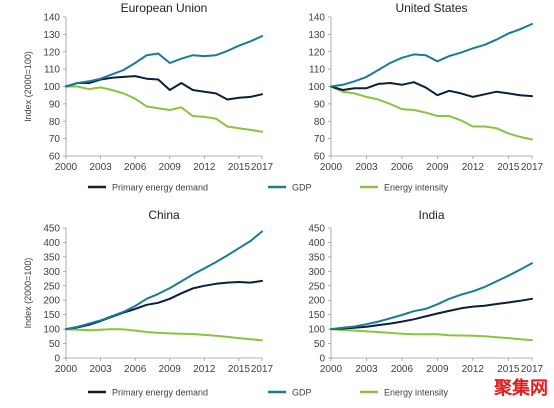  I want to click on chart-title: China, so click(164, 215).